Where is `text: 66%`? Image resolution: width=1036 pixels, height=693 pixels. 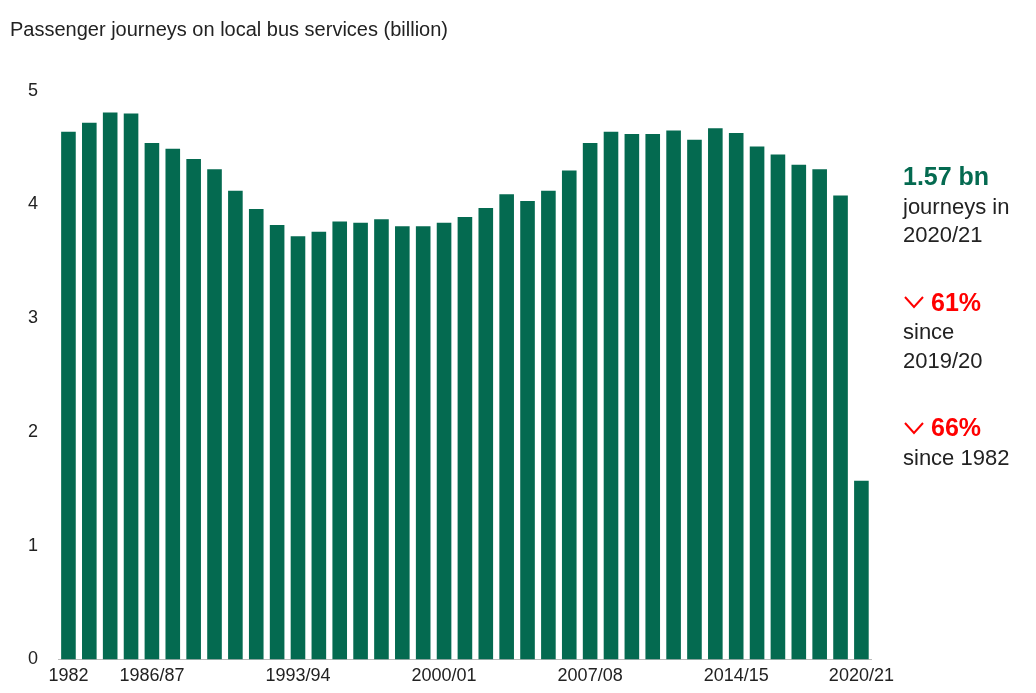 text: 66% is located at coordinates (956, 428).